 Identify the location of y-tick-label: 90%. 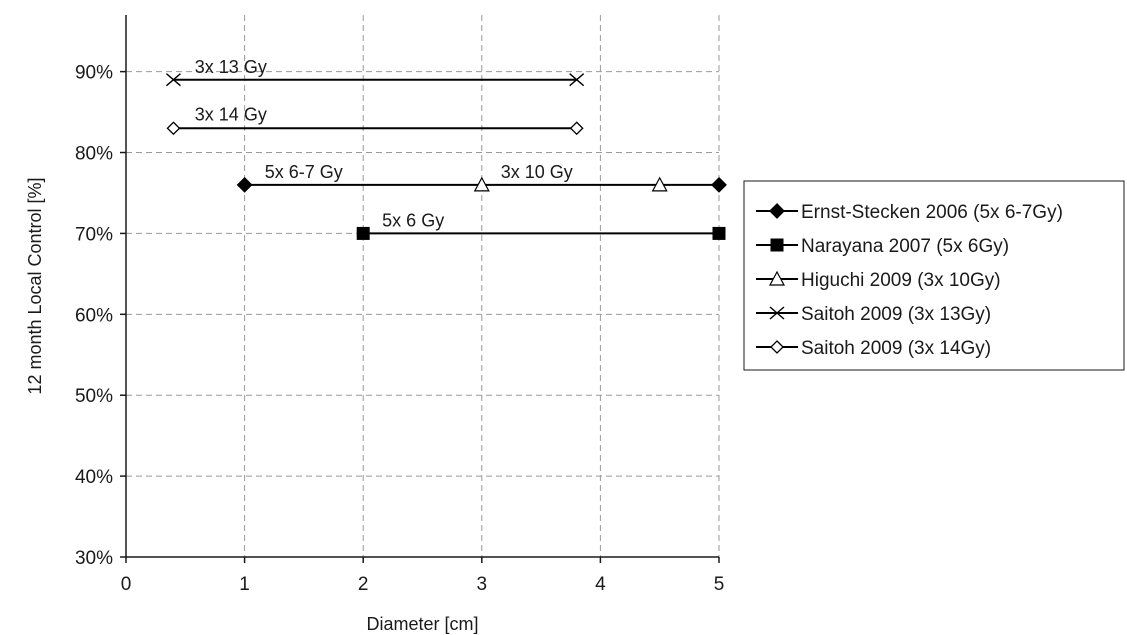
(94, 73).